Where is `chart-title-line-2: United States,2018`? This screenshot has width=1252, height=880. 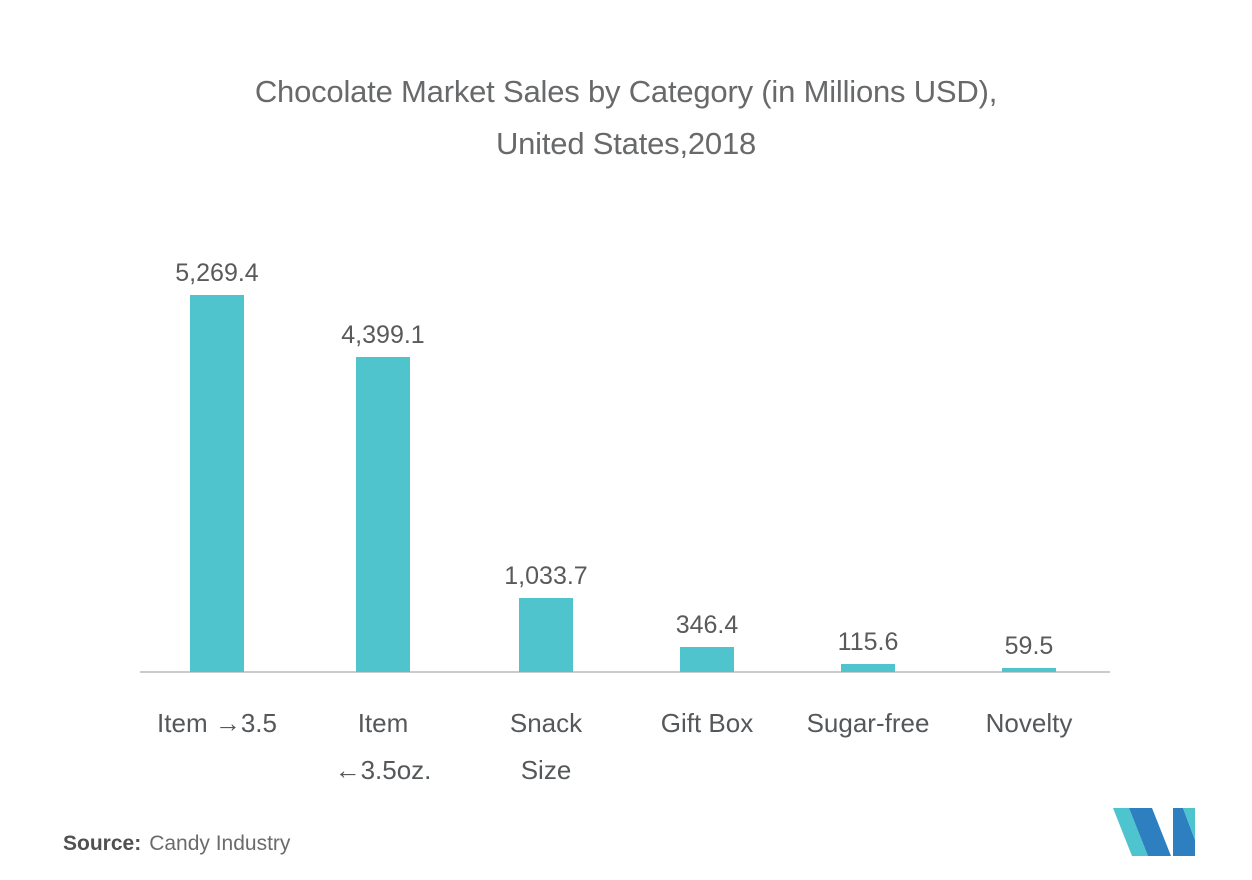 chart-title-line-2: United States,2018 is located at coordinates (626, 143).